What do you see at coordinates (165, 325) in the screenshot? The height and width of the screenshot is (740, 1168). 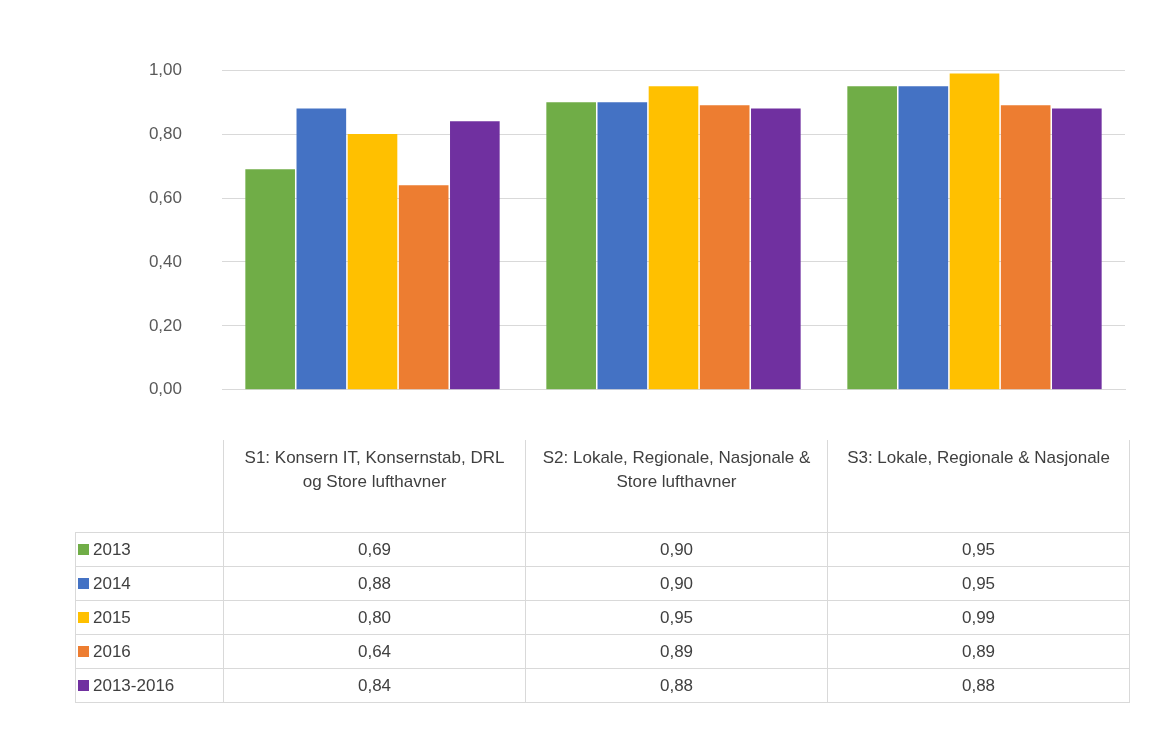 I see `y-tick-label: 0,20` at bounding box center [165, 325].